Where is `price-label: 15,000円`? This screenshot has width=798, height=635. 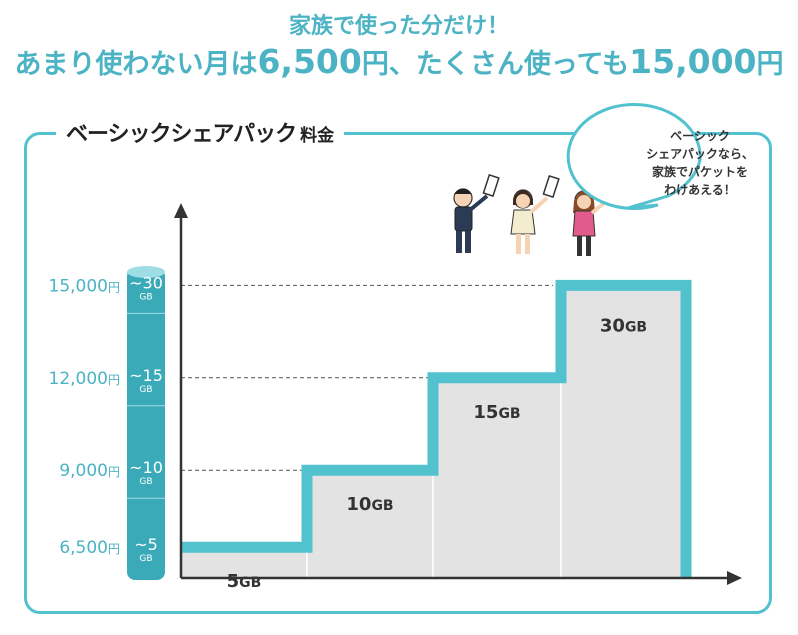
price-label: 15,000円 is located at coordinates (85, 286).